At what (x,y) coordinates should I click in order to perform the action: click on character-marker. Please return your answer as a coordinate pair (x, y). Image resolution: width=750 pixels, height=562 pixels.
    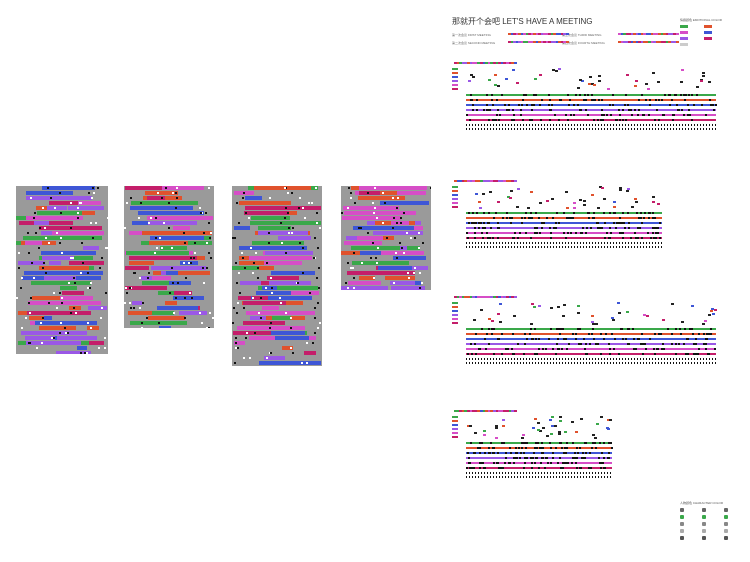
    Looking at the image, I should click on (455, 81).